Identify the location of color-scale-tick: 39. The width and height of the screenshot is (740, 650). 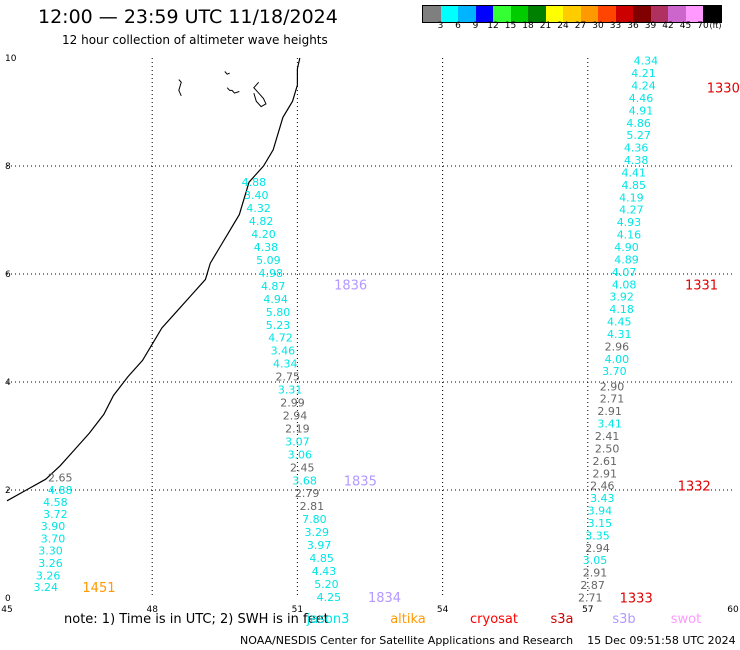
(650, 26).